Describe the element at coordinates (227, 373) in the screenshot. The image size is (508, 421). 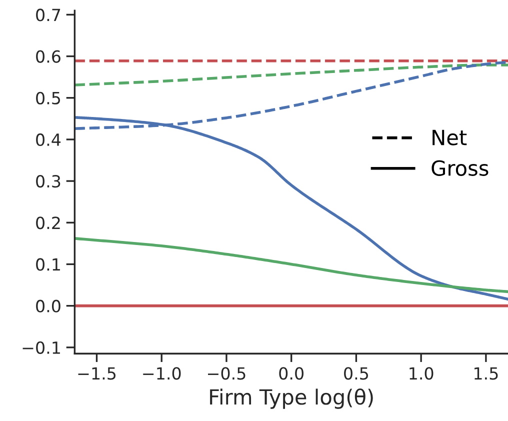
I see `x-tick-label: −0.5` at that location.